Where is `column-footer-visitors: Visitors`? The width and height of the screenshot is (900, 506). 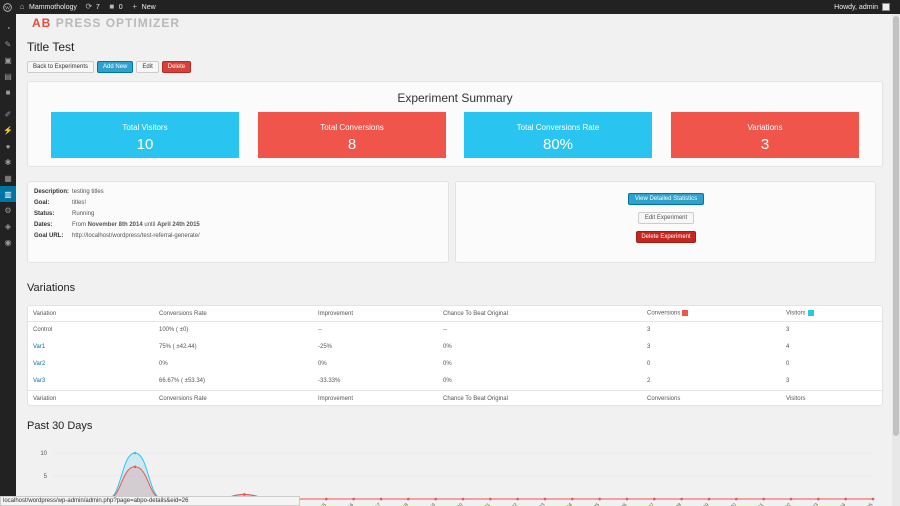 column-footer-visitors: Visitors is located at coordinates (796, 398).